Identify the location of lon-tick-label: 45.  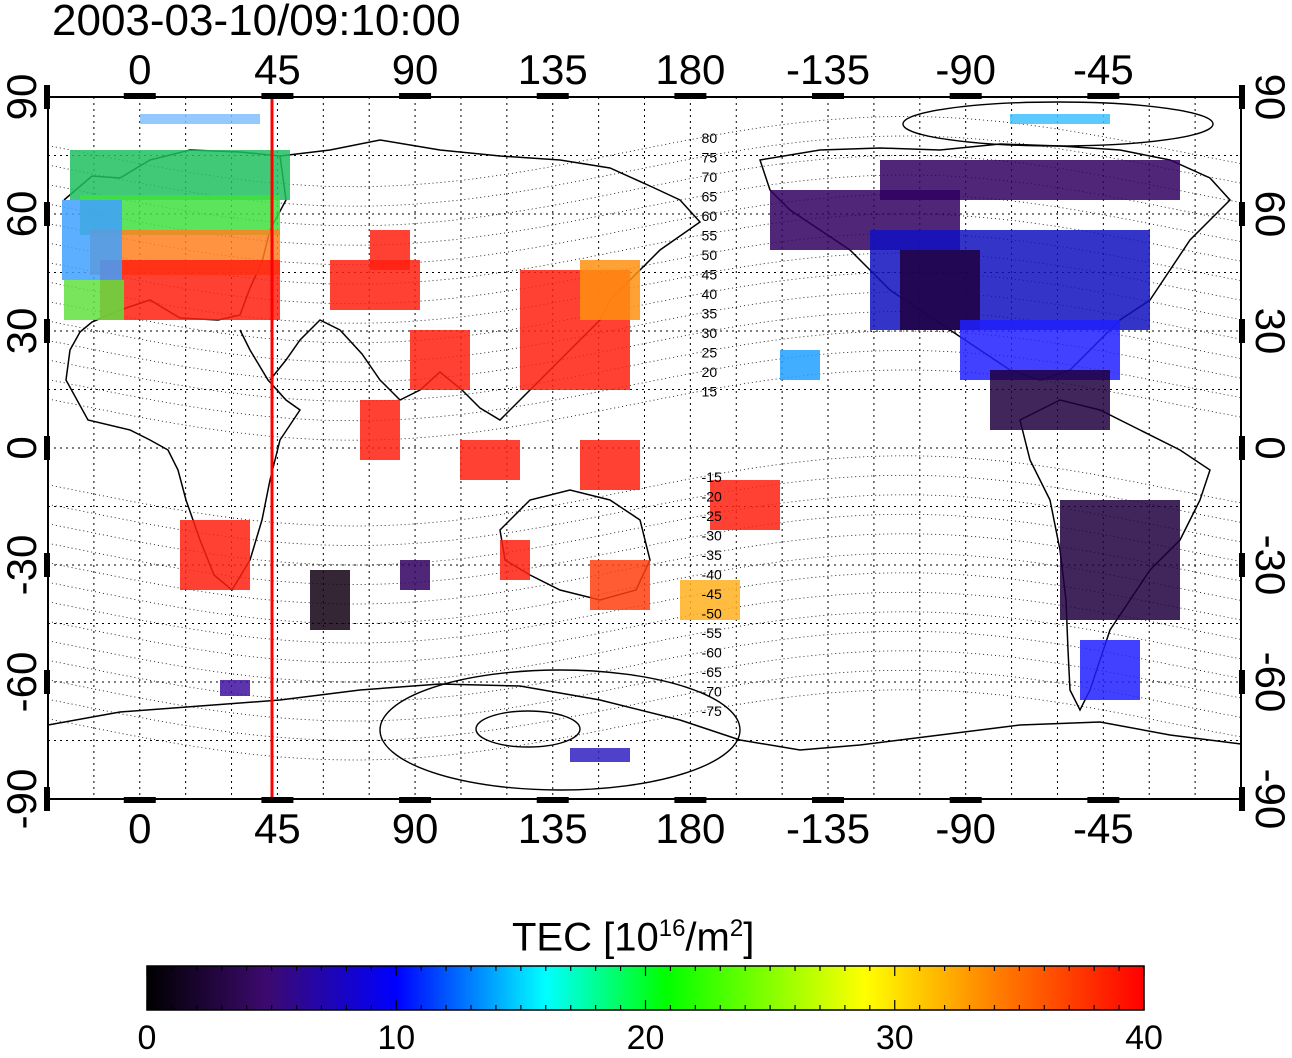
(277, 69).